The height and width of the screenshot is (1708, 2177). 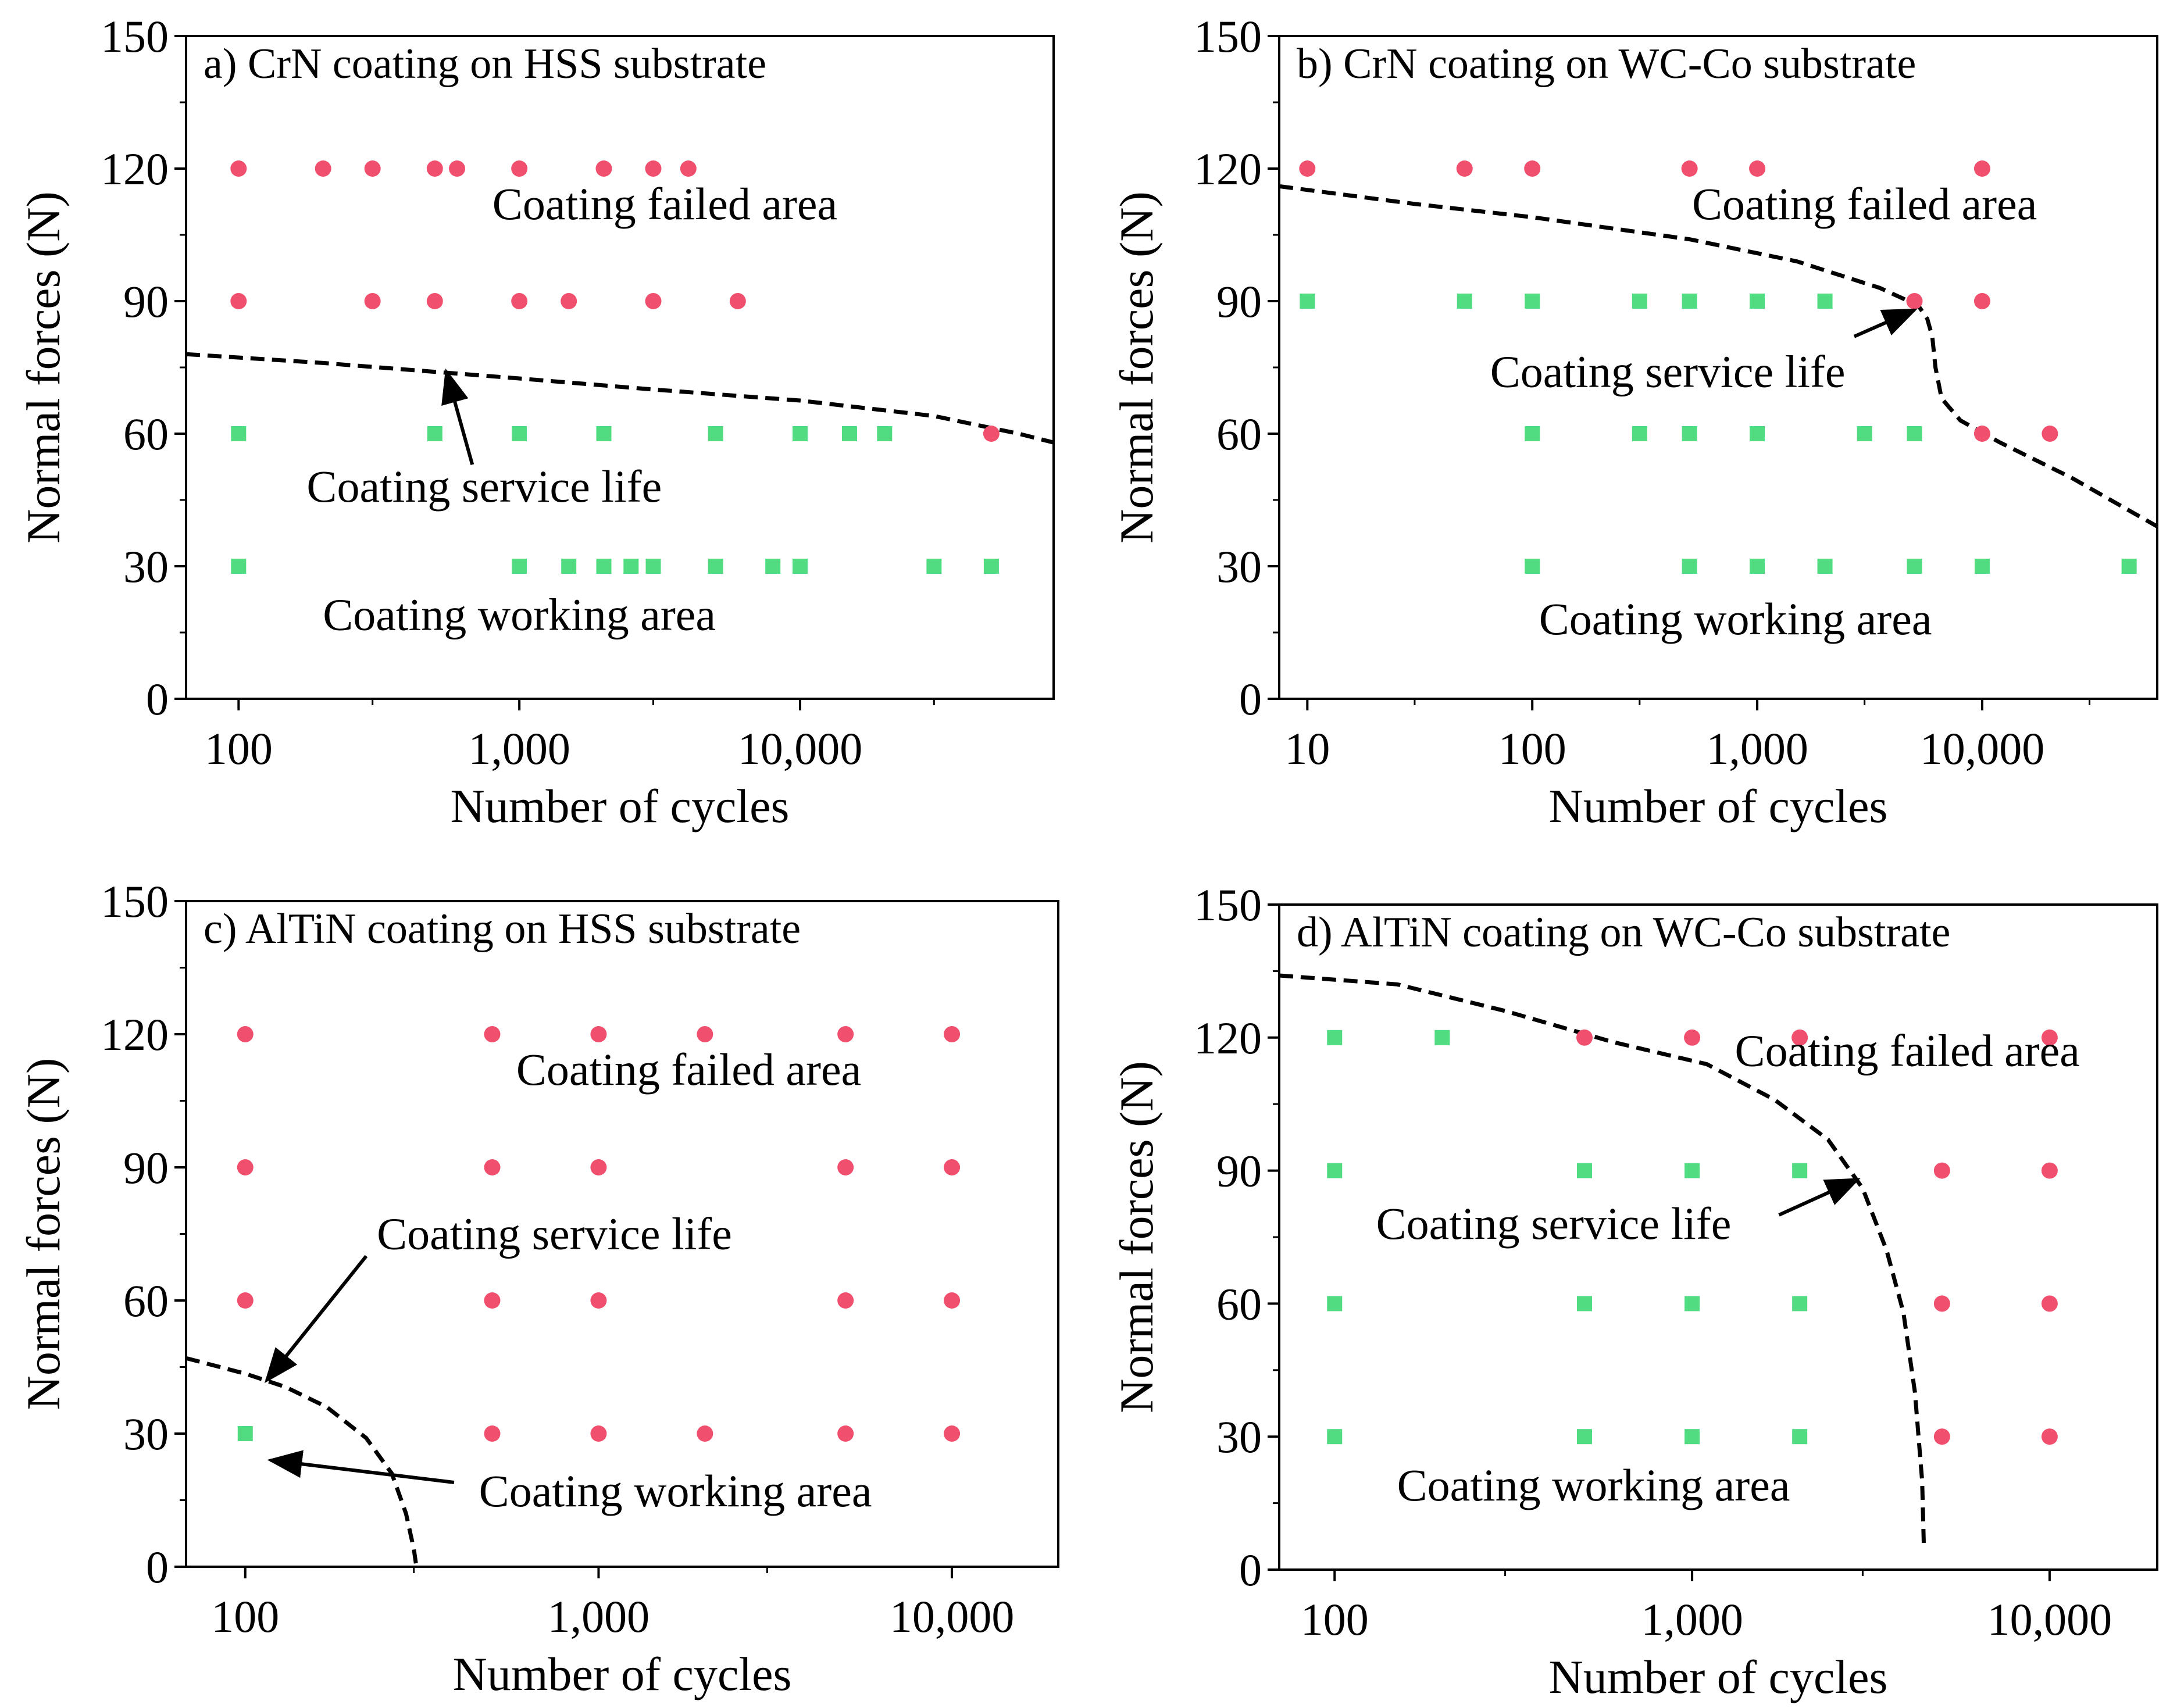 I want to click on y-tick-label: 90, so click(x=146, y=1167).